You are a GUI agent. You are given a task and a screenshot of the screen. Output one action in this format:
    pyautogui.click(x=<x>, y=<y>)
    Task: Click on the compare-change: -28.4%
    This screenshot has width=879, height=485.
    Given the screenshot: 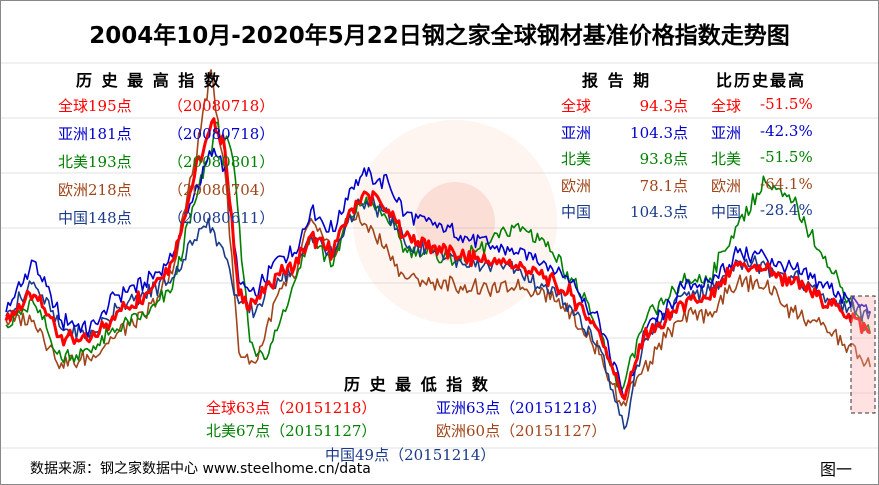 What is the action you would take?
    pyautogui.click(x=786, y=210)
    